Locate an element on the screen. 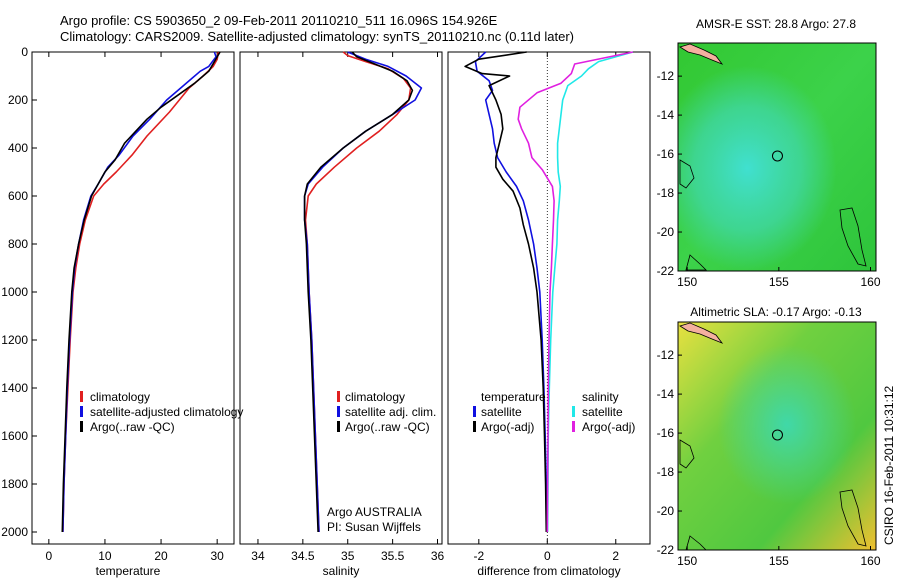 This screenshot has width=900, height=580. x-tick-label: 34 is located at coordinates (258, 556).